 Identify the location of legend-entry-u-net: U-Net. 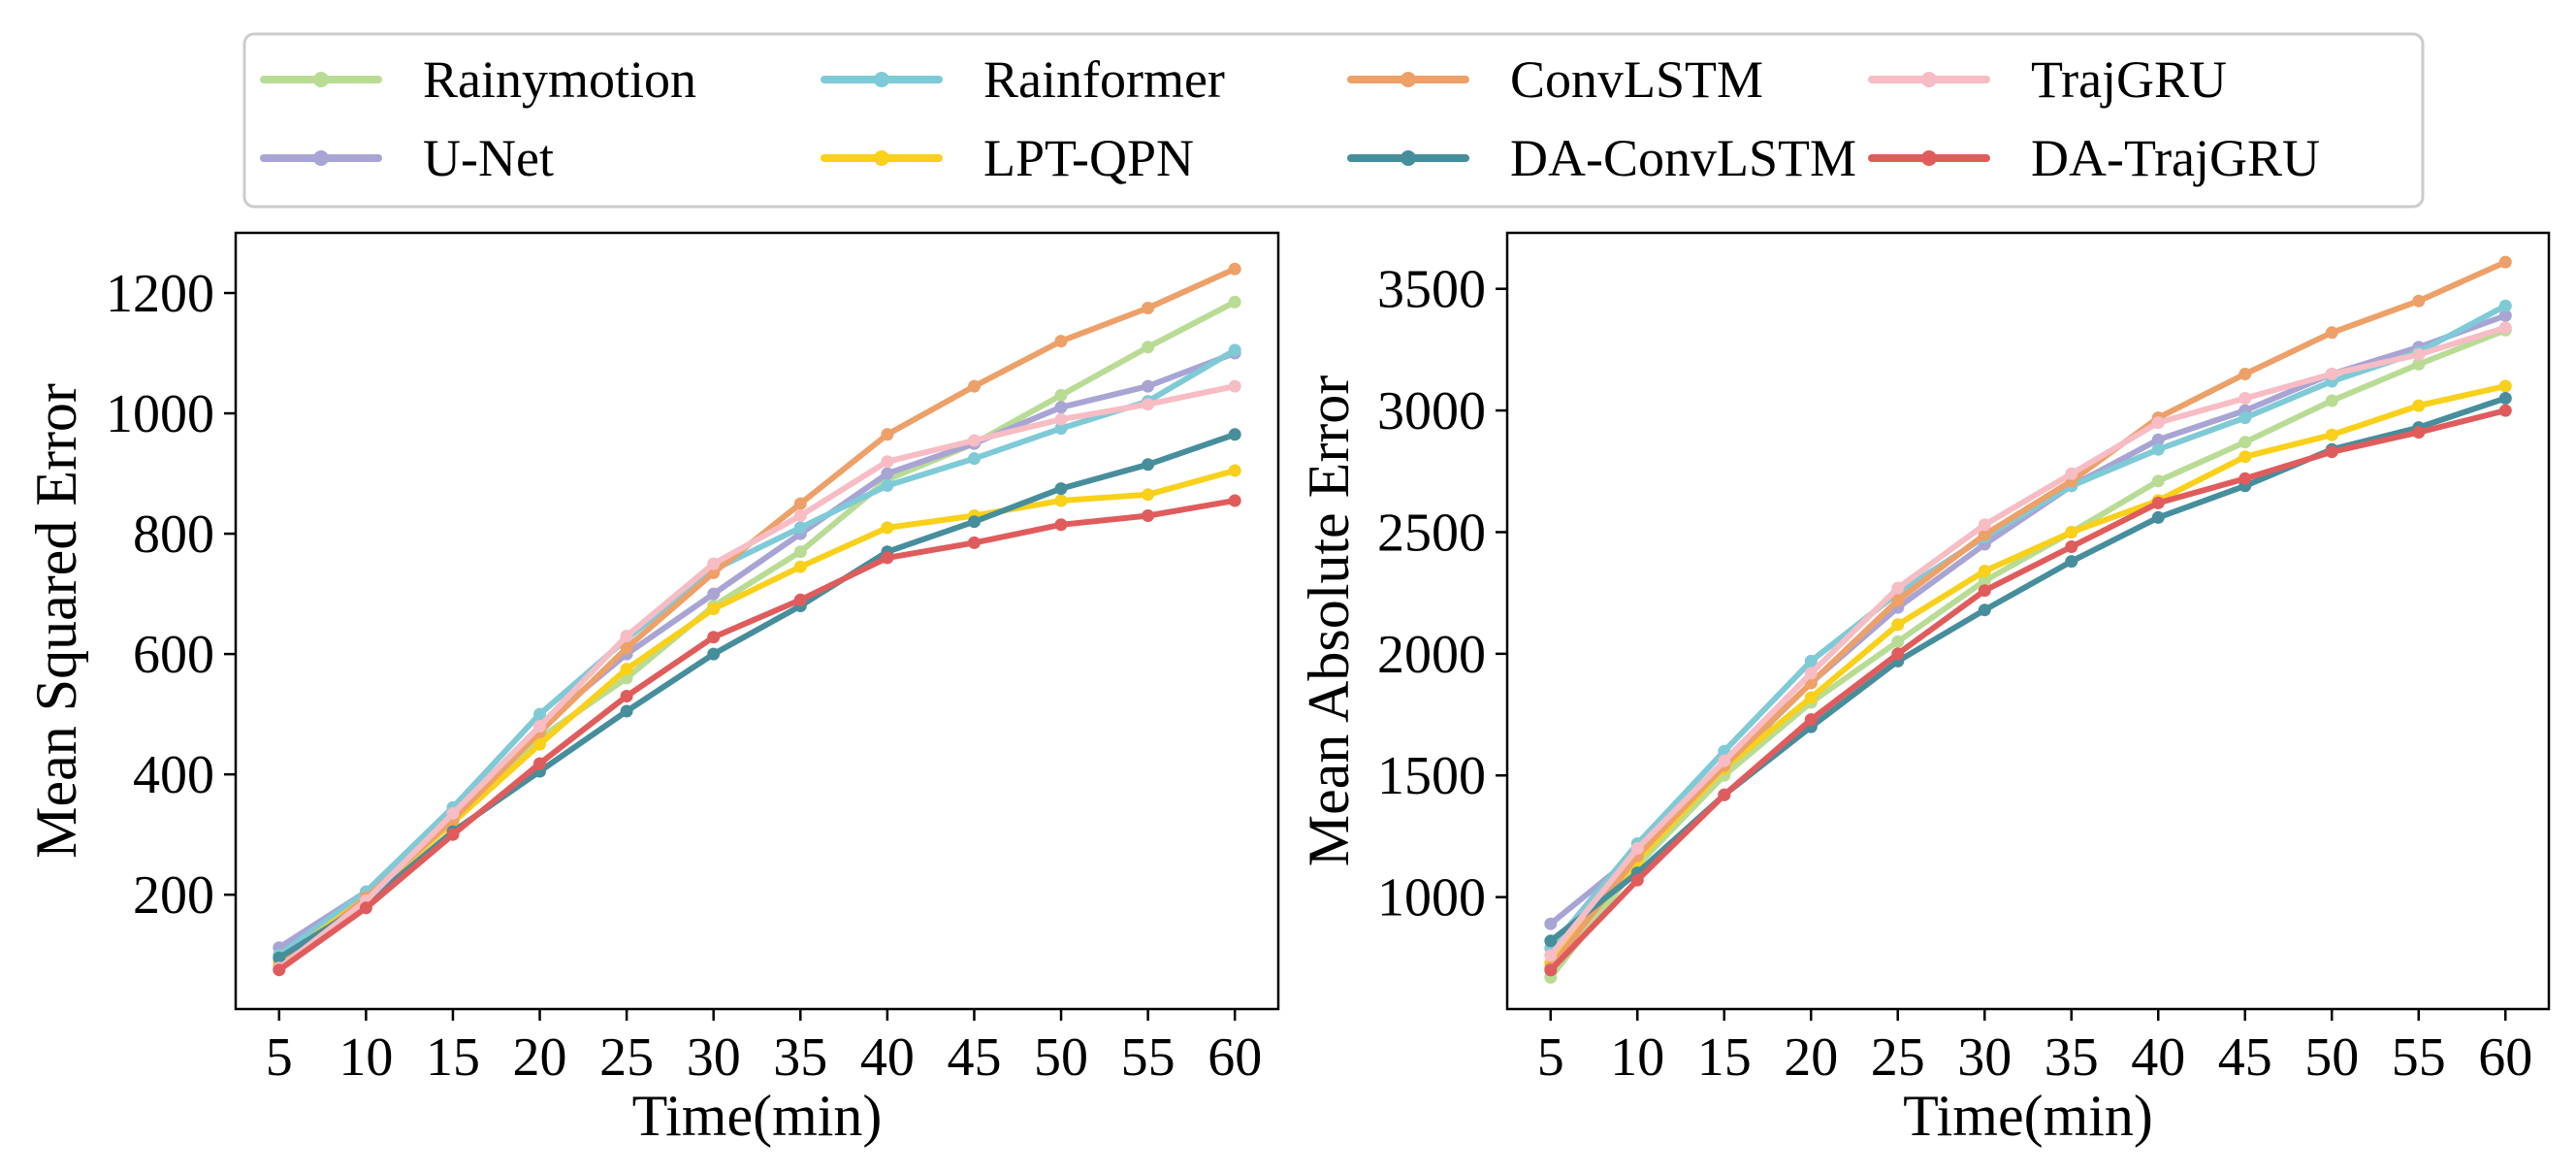
(407, 158).